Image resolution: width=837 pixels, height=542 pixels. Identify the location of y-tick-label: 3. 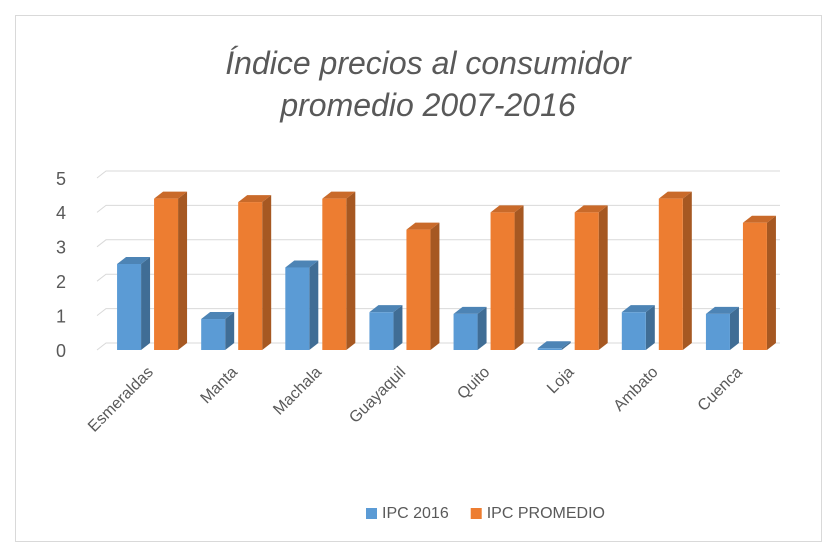
(61, 248).